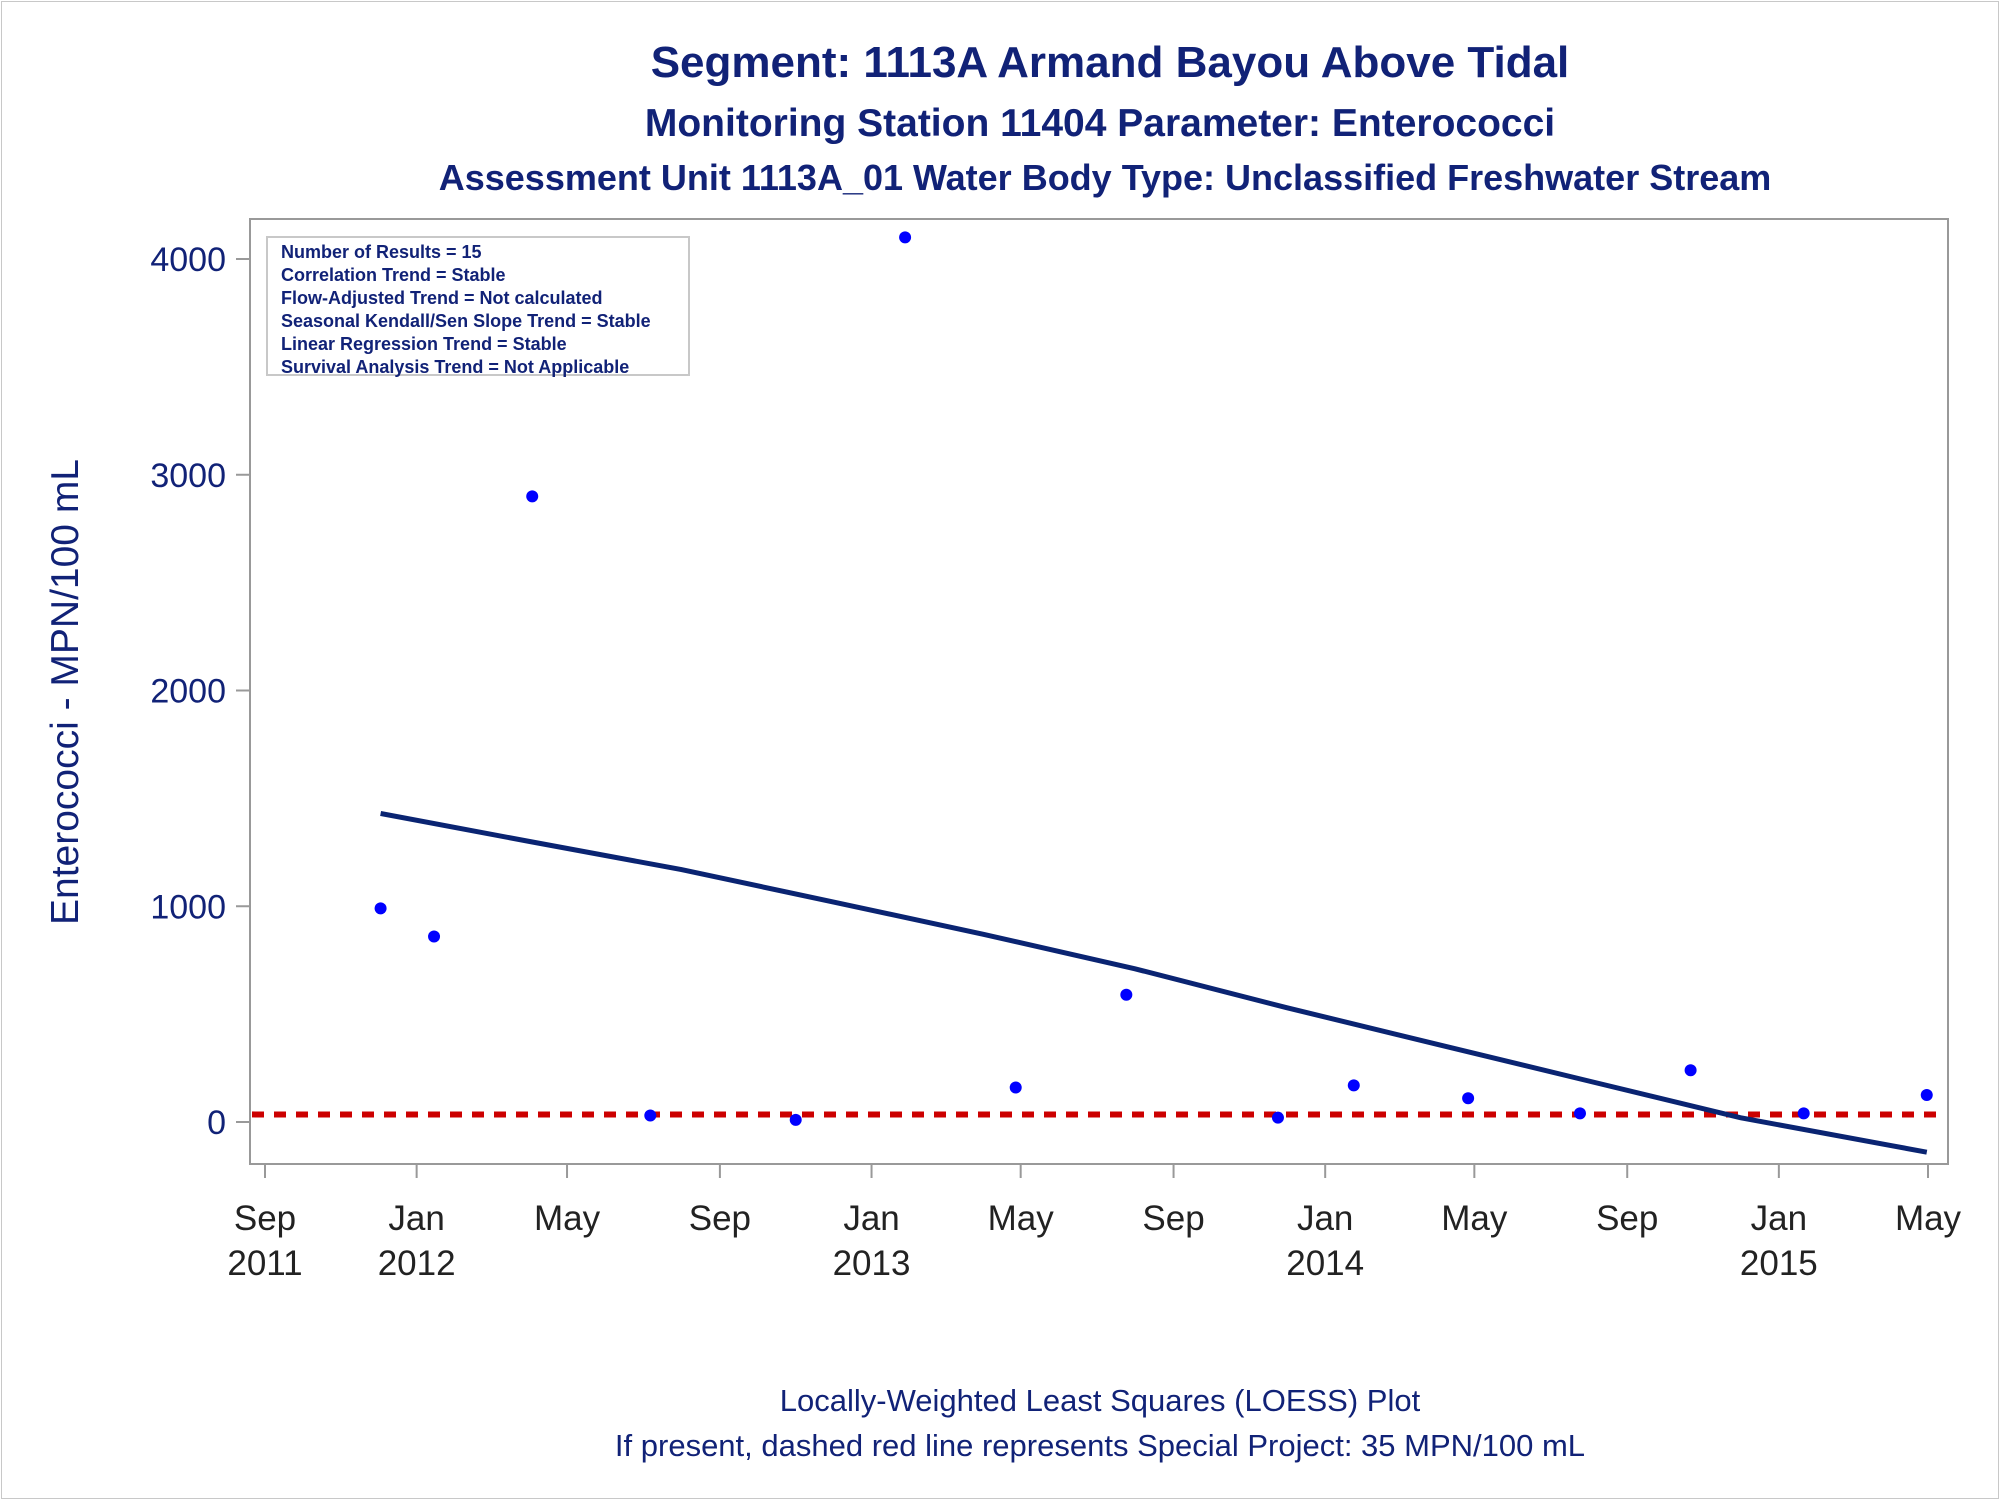 Image resolution: width=2000 pixels, height=1500 pixels. What do you see at coordinates (188, 260) in the screenshot?
I see `y-tick-label: 4000` at bounding box center [188, 260].